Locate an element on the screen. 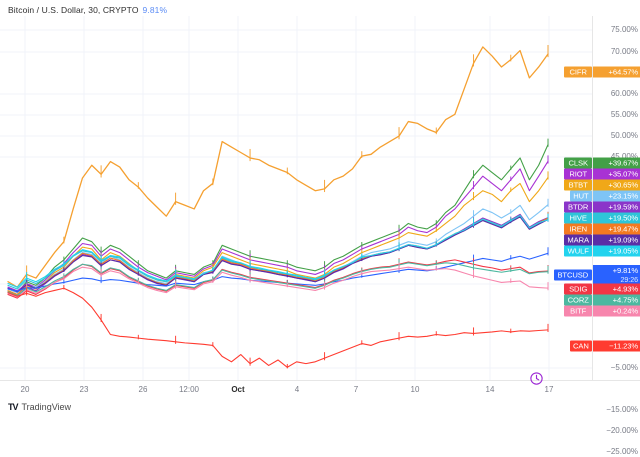 This screenshot has width=640, height=457. series-line-mara is located at coordinates (278, 254).